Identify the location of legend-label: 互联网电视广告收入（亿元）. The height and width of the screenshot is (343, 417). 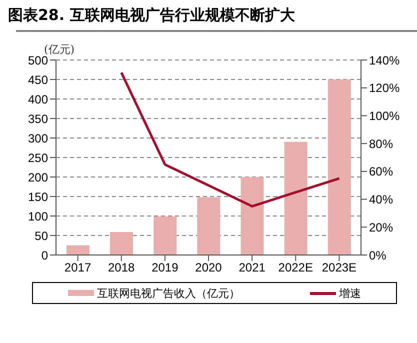
(168, 293).